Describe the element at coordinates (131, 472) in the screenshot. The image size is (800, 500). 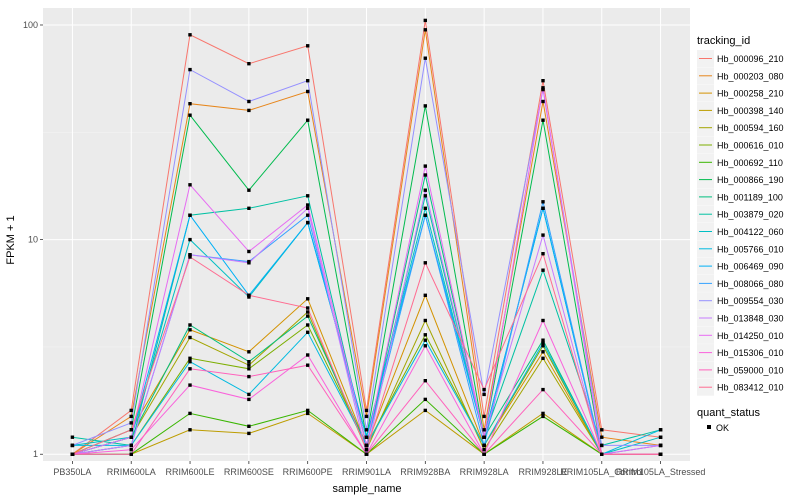
I see `x-tick-label: RRIM600LA` at that location.